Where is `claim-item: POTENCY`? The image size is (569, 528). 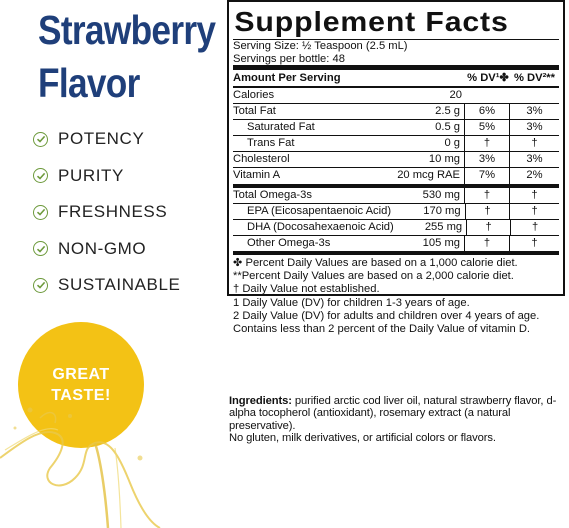
claim-item: POTENCY is located at coordinates (107, 139).